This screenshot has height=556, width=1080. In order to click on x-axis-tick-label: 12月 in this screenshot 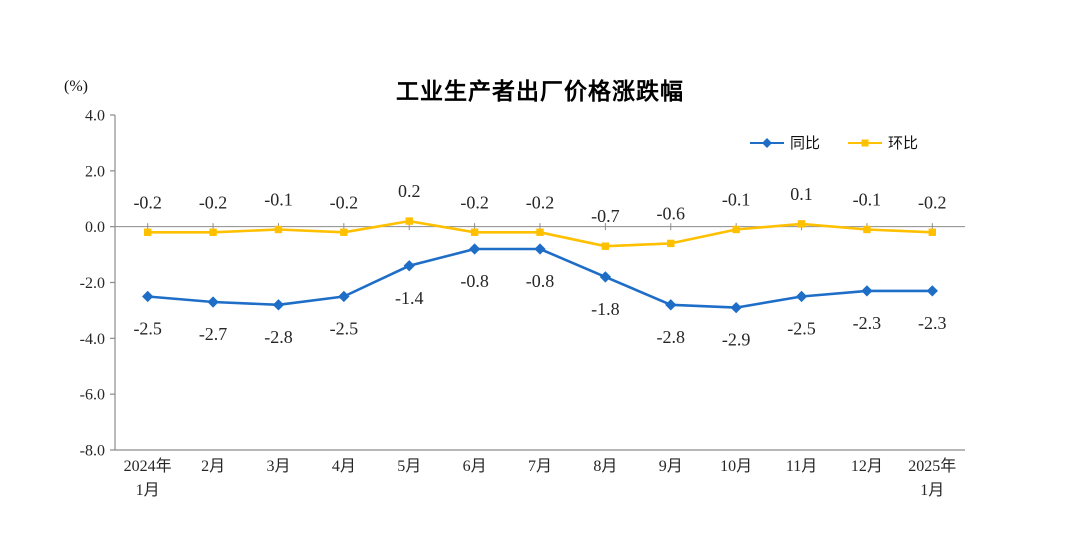, I will do `click(867, 466)`.